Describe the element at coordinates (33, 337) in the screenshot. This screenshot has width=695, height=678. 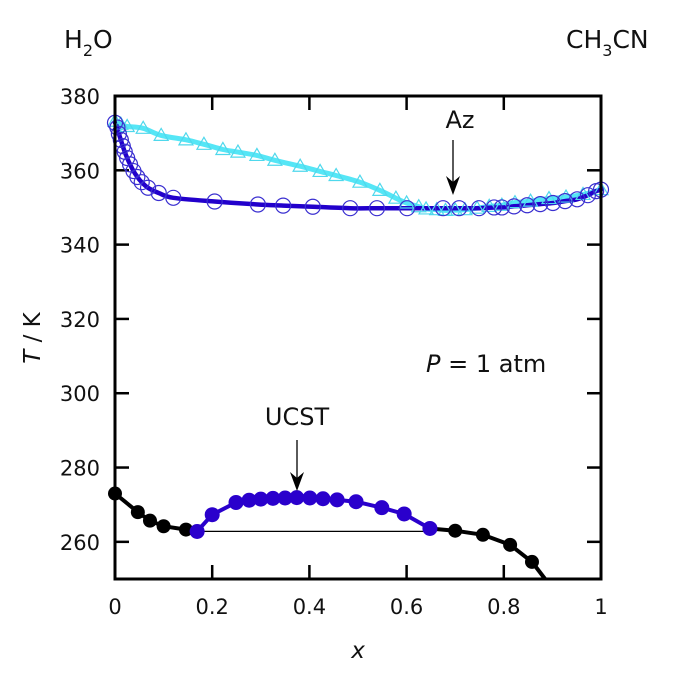
I see `y-axis-title: T / K` at that location.